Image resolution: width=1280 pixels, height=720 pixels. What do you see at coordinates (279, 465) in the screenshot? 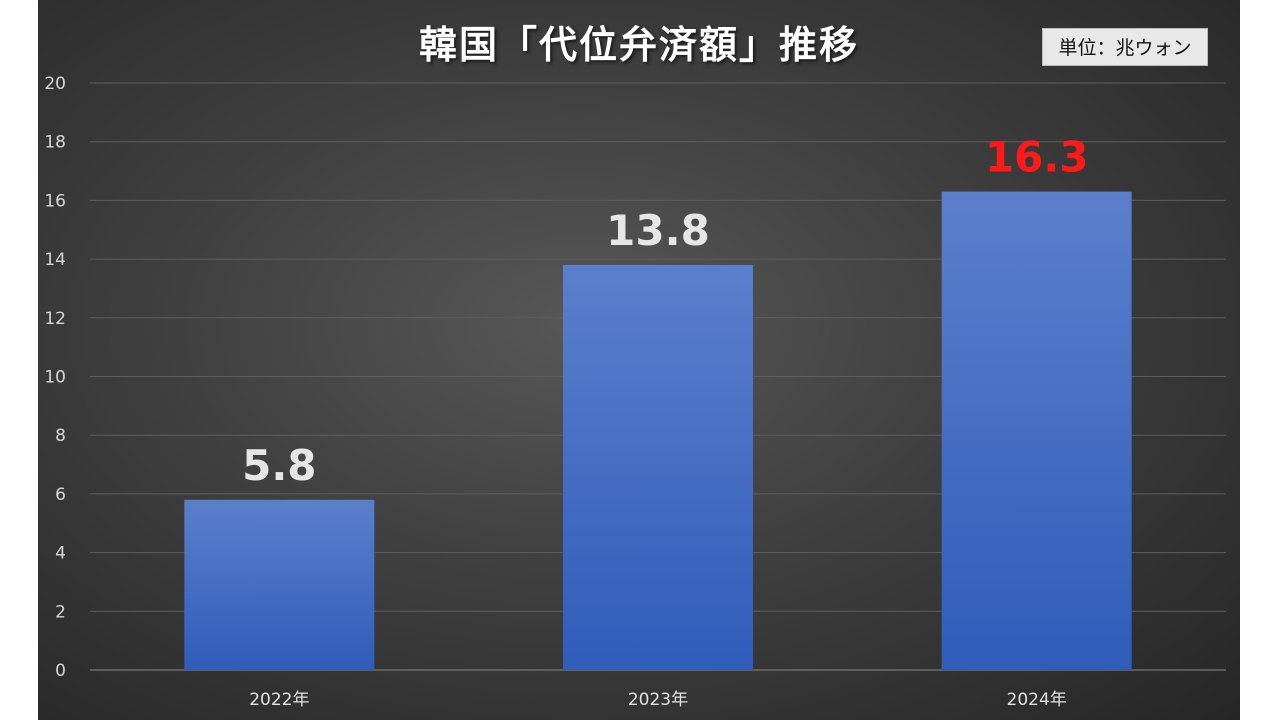
I see `data-label-2022年: 5.8` at bounding box center [279, 465].